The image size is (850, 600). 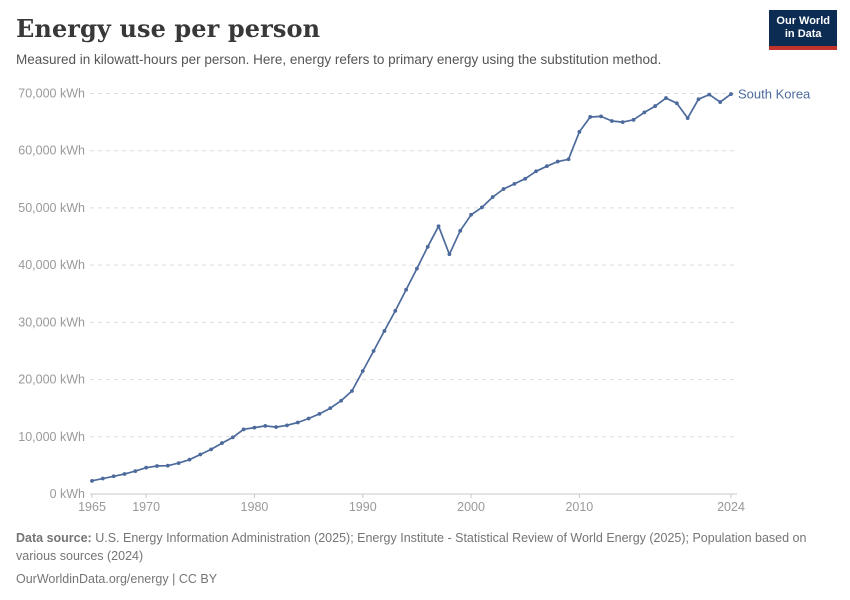 I want to click on y-axis-tick-label: 60,000 kWh, so click(x=51, y=151).